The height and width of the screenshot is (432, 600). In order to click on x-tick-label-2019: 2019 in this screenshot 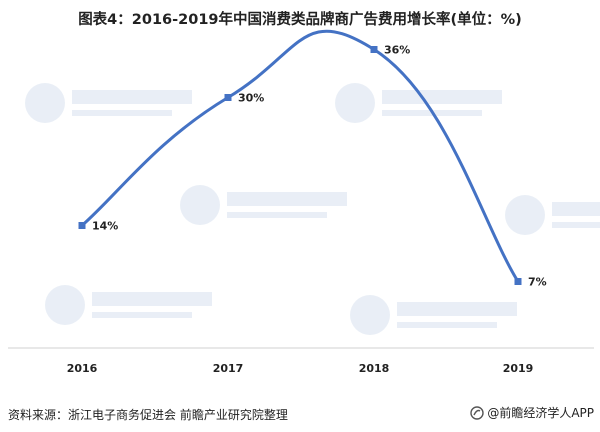, I will do `click(518, 368)`.